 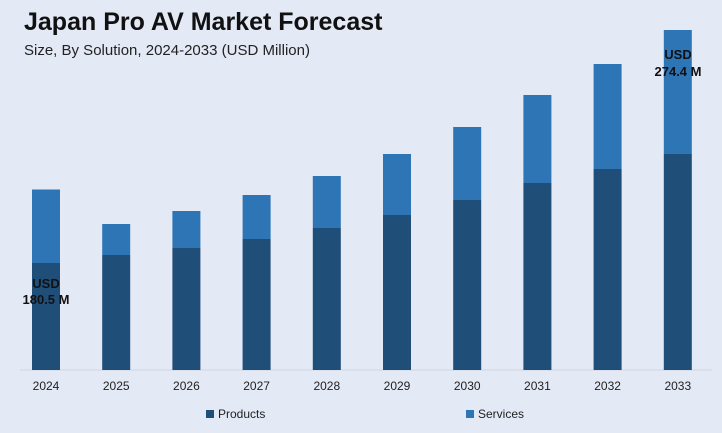 I want to click on bar-products-2026, so click(x=186, y=309).